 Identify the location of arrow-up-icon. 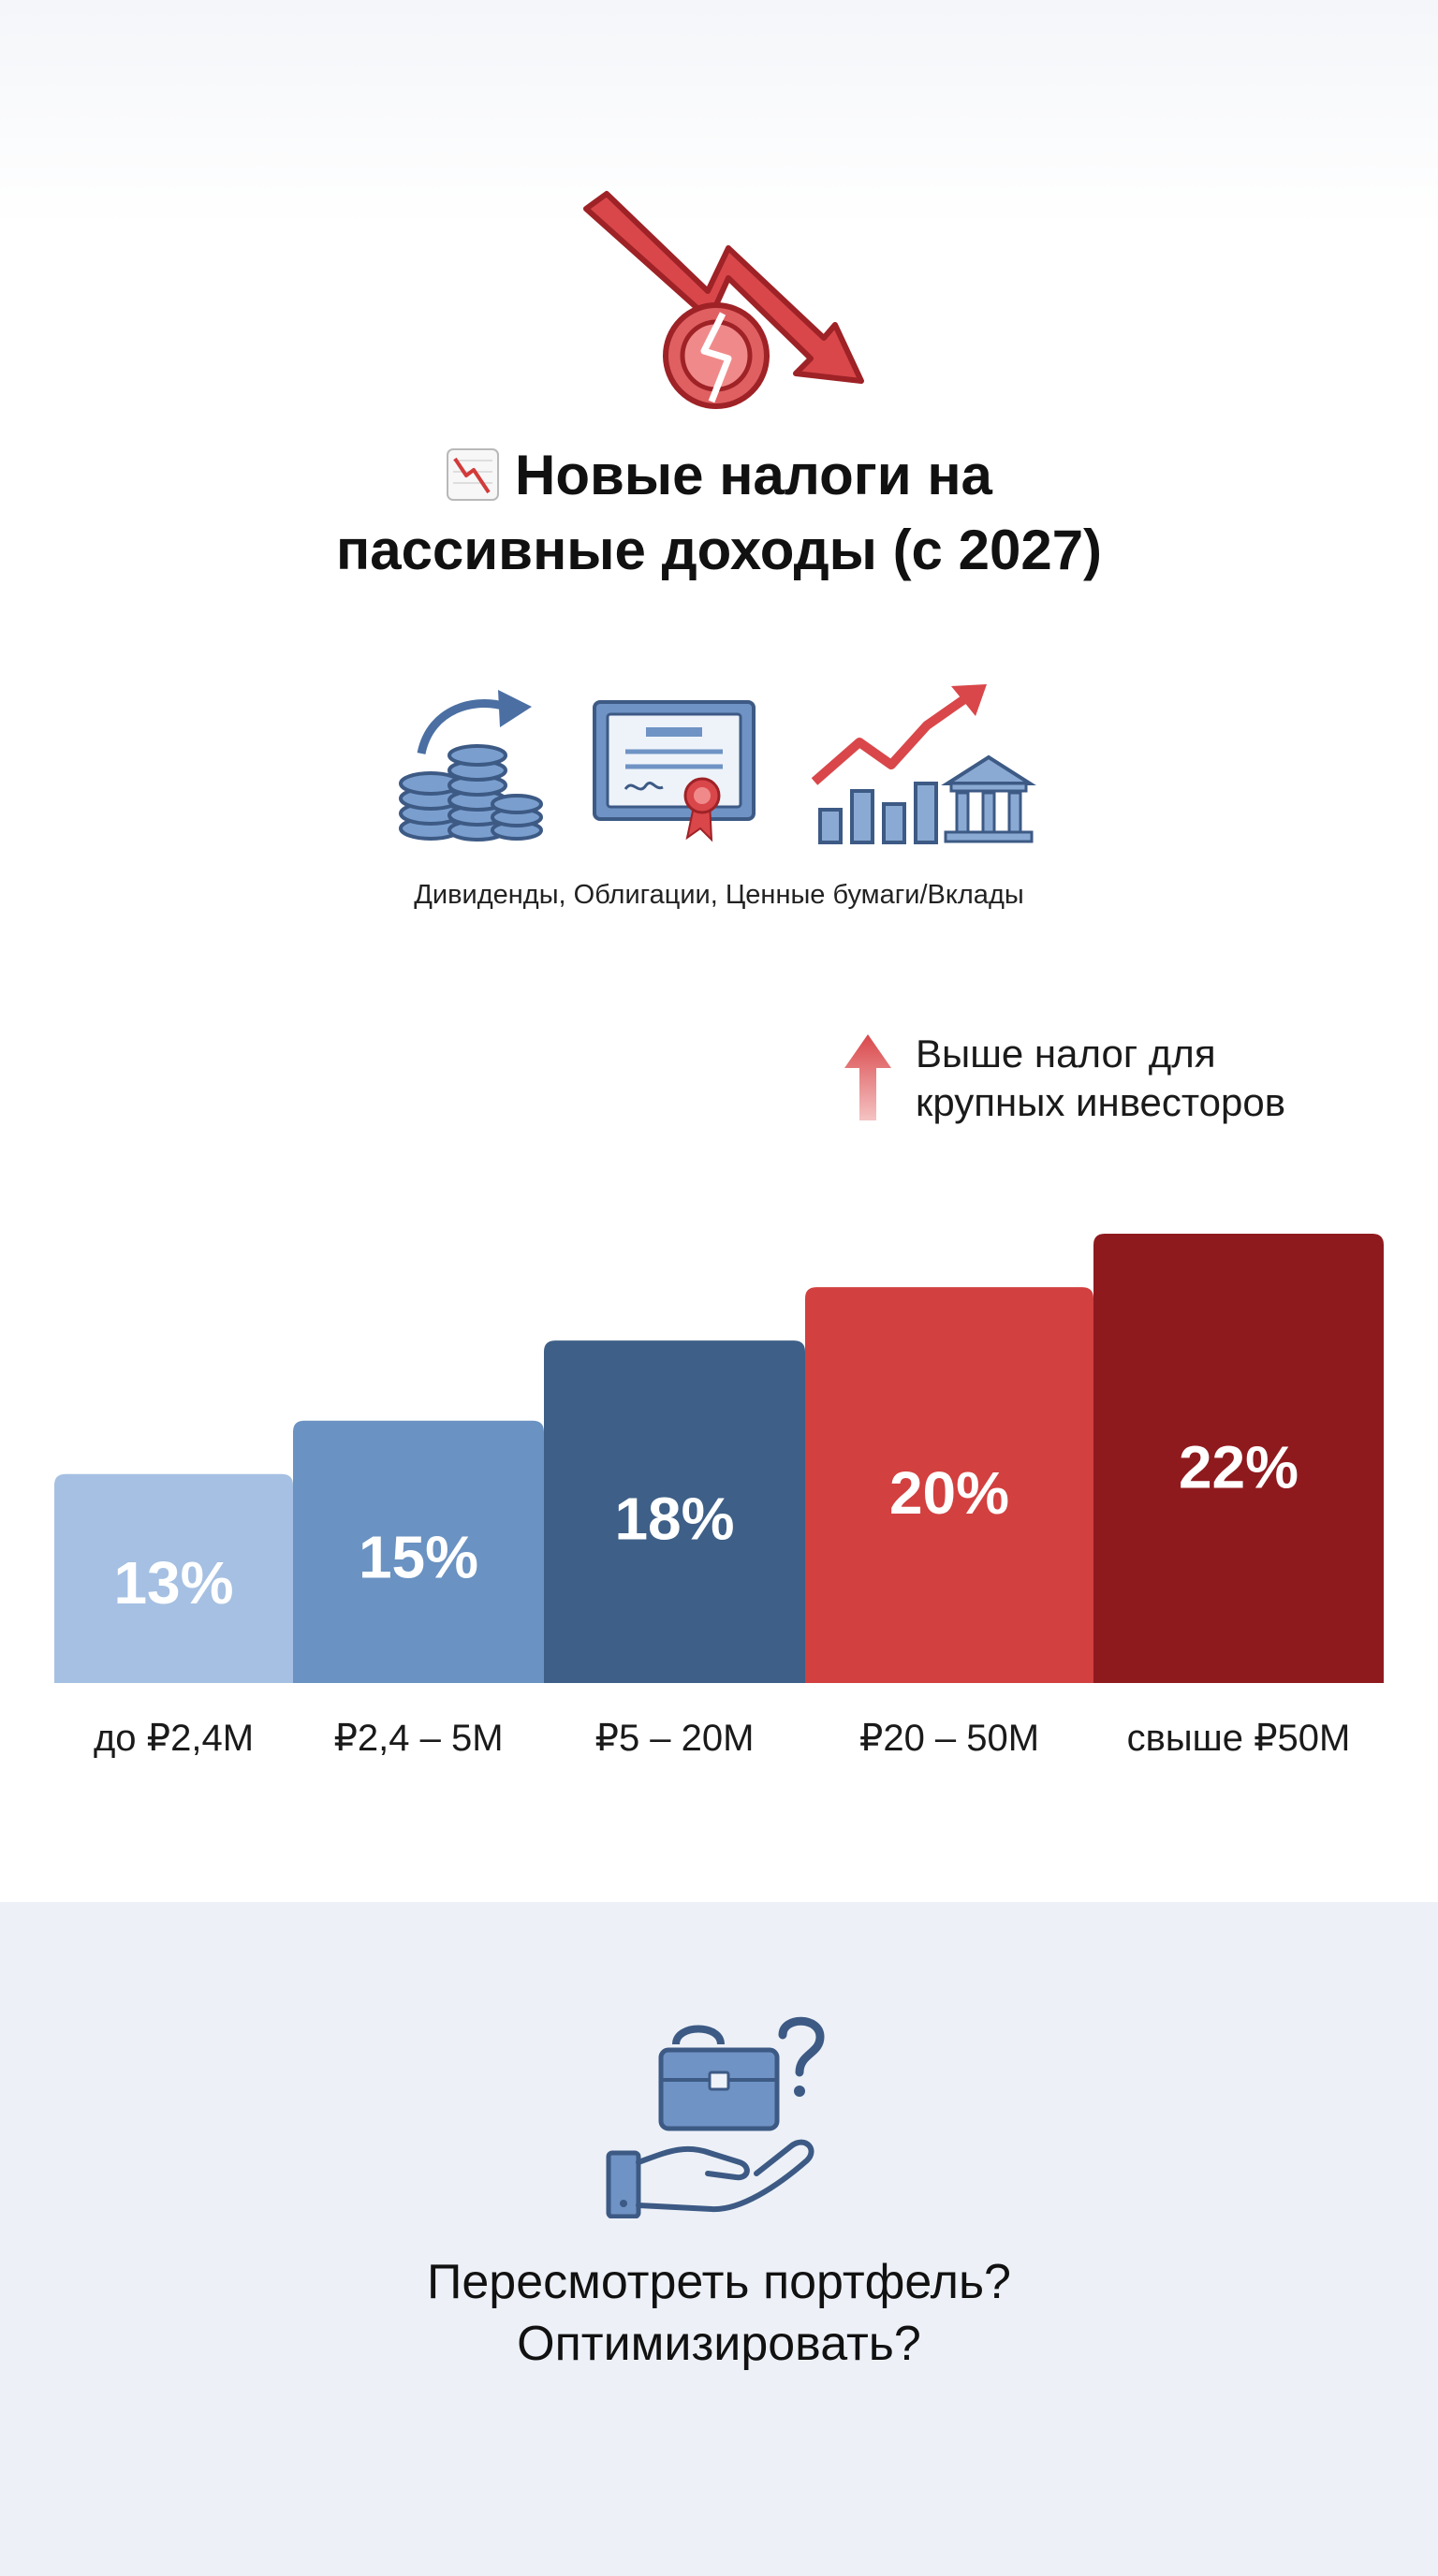
(867, 1077).